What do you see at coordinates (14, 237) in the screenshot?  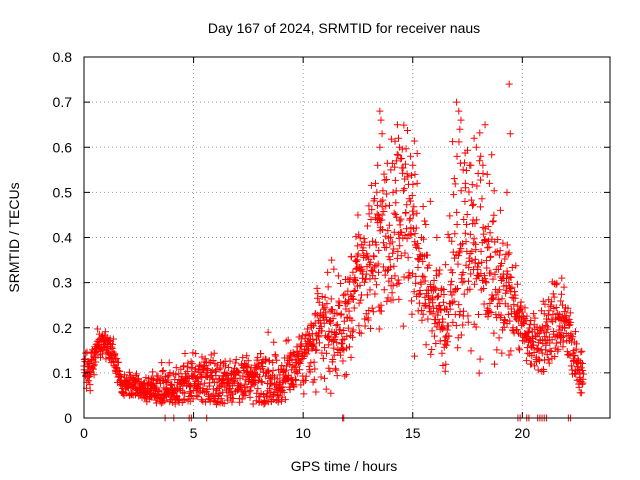 I see `y-axis-label: SRMTID / TECUs` at bounding box center [14, 237].